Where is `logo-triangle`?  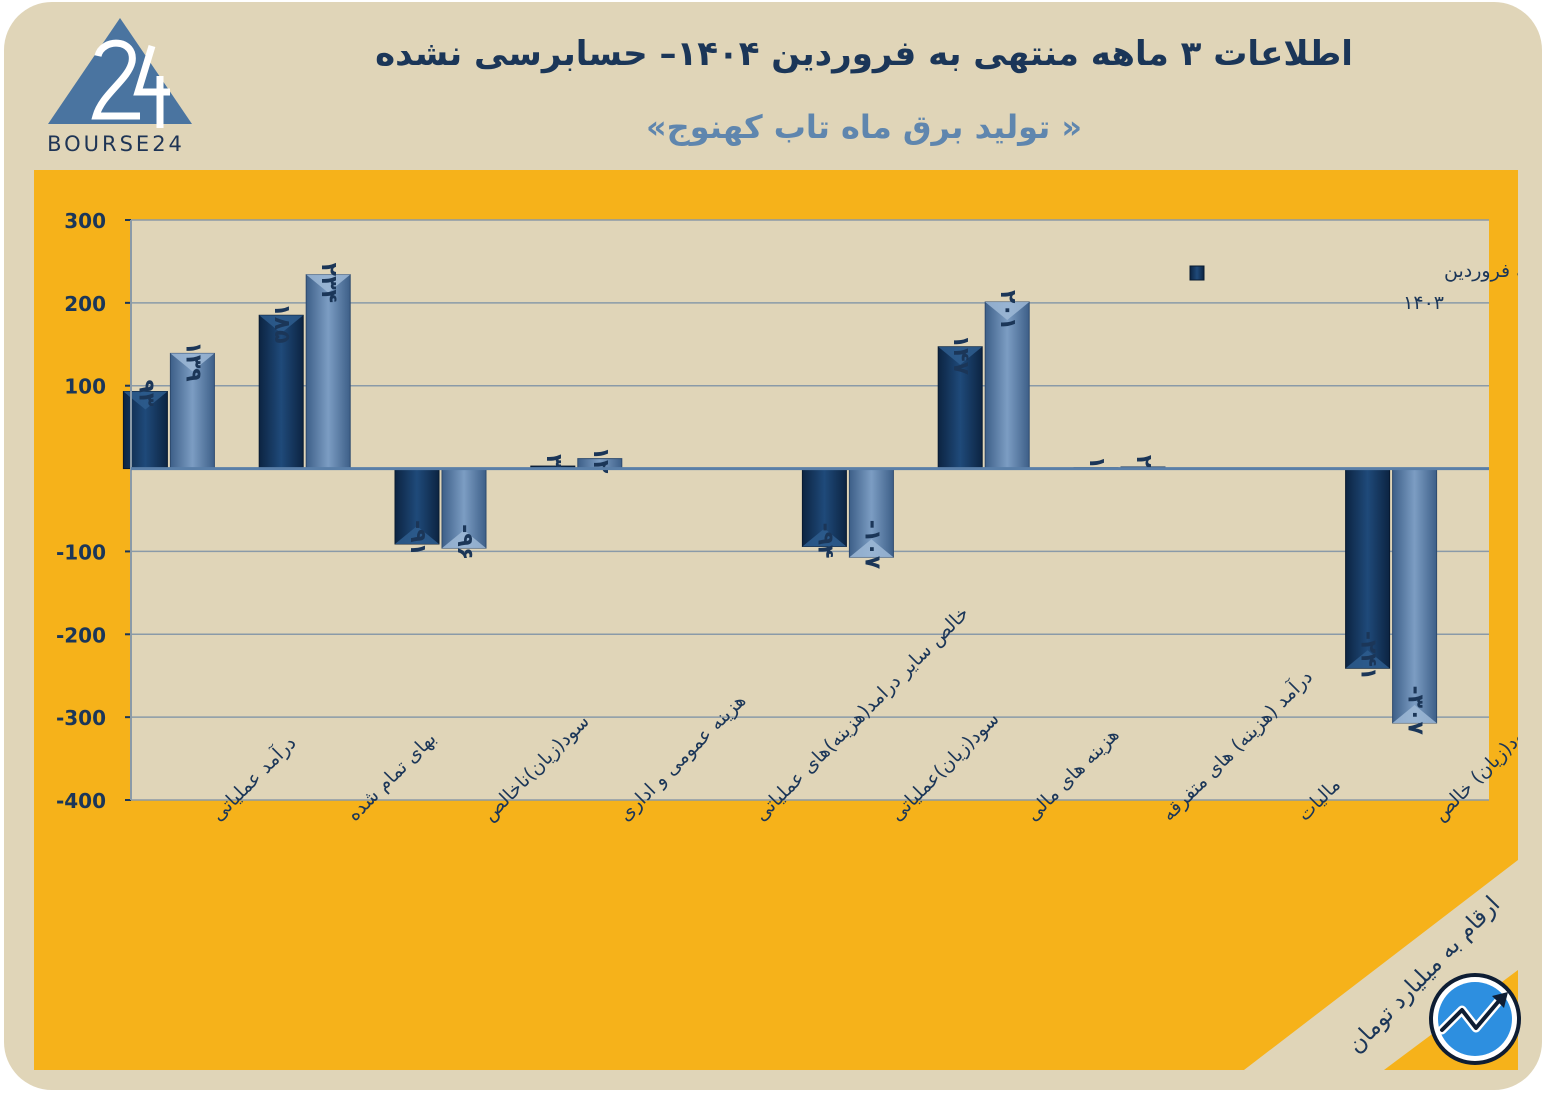
logo-triangle is located at coordinates (120, 71).